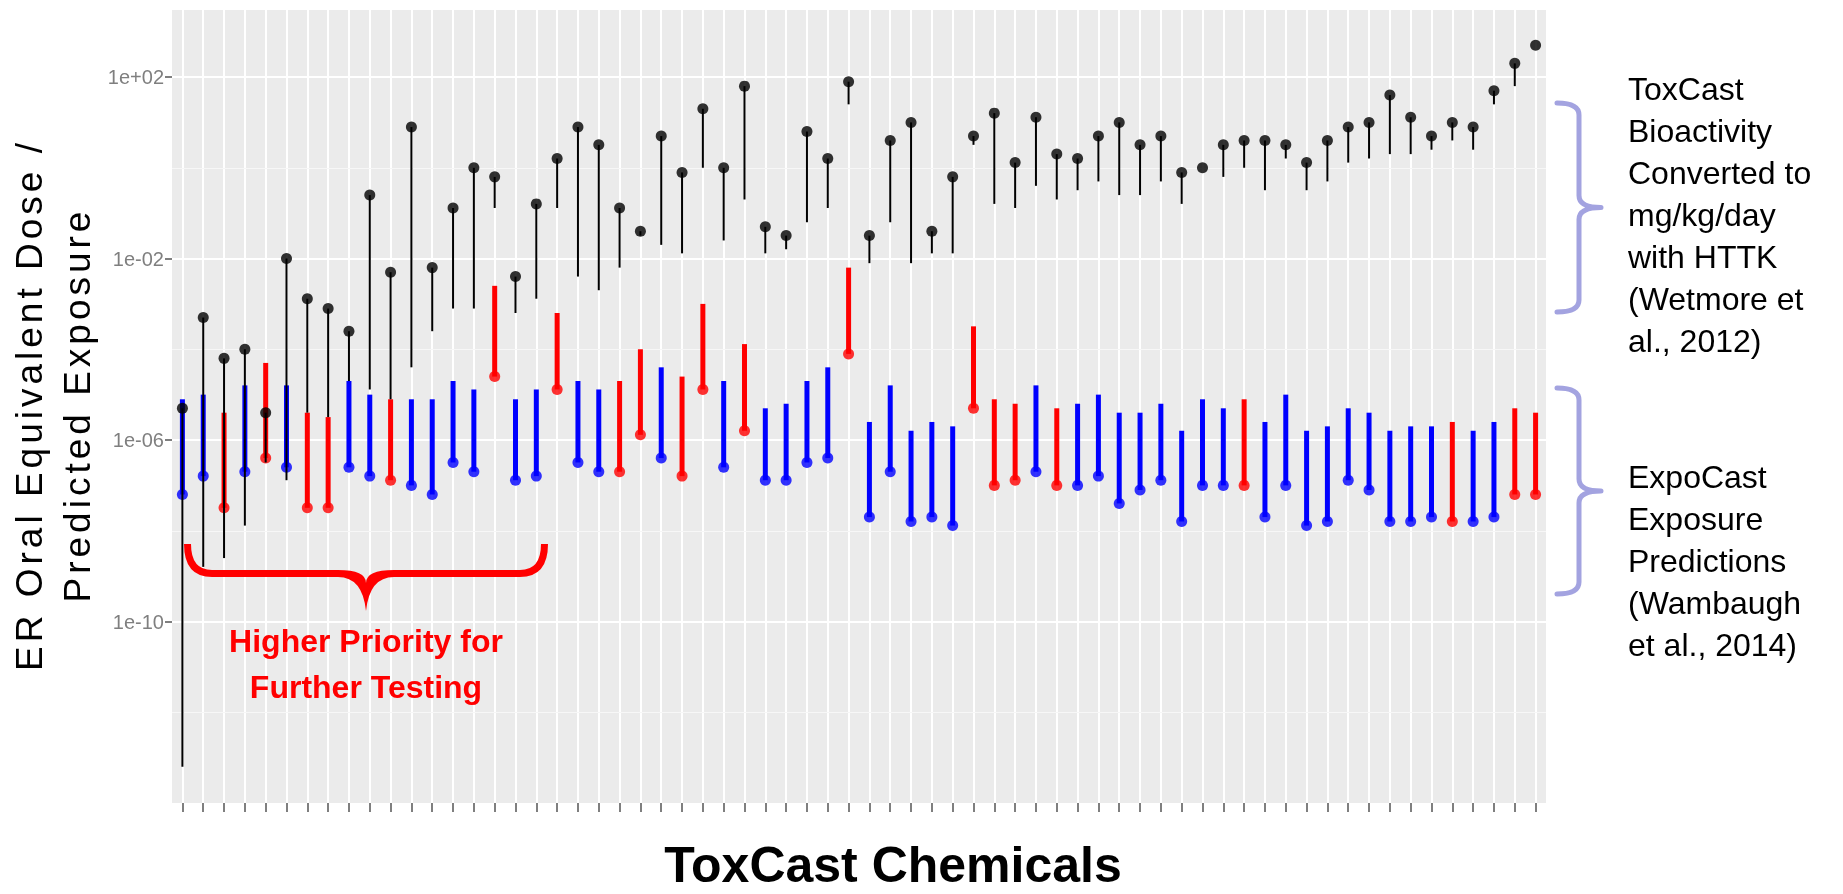 The height and width of the screenshot is (894, 1843). What do you see at coordinates (53, 405) in the screenshot?
I see `y-axis-title: ER Oral Equivalent Dose / Predicted Exposure` at bounding box center [53, 405].